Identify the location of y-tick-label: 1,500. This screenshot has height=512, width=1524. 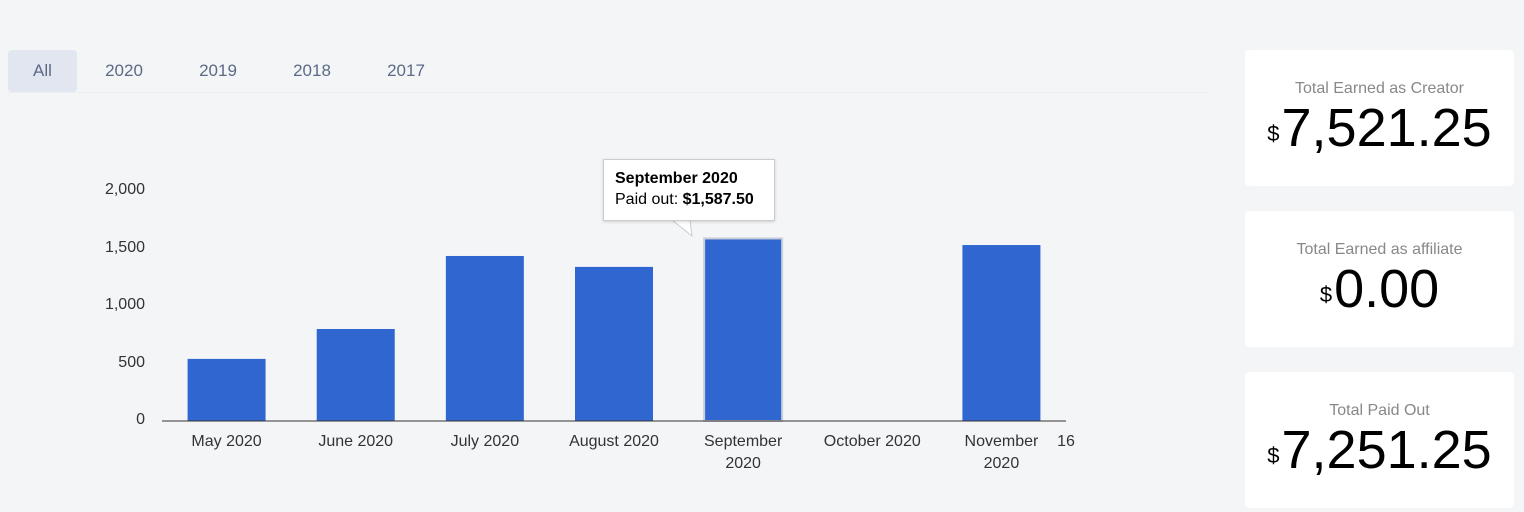
(124, 247).